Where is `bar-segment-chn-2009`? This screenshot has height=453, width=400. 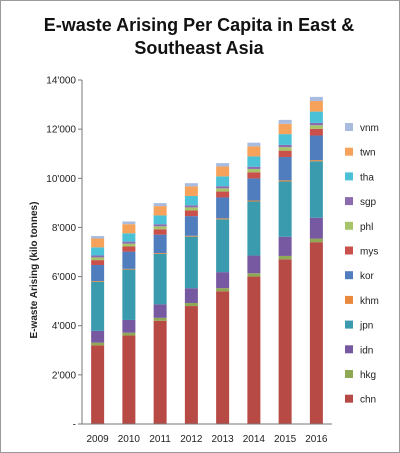
bar-segment-chn-2009 is located at coordinates (98, 384).